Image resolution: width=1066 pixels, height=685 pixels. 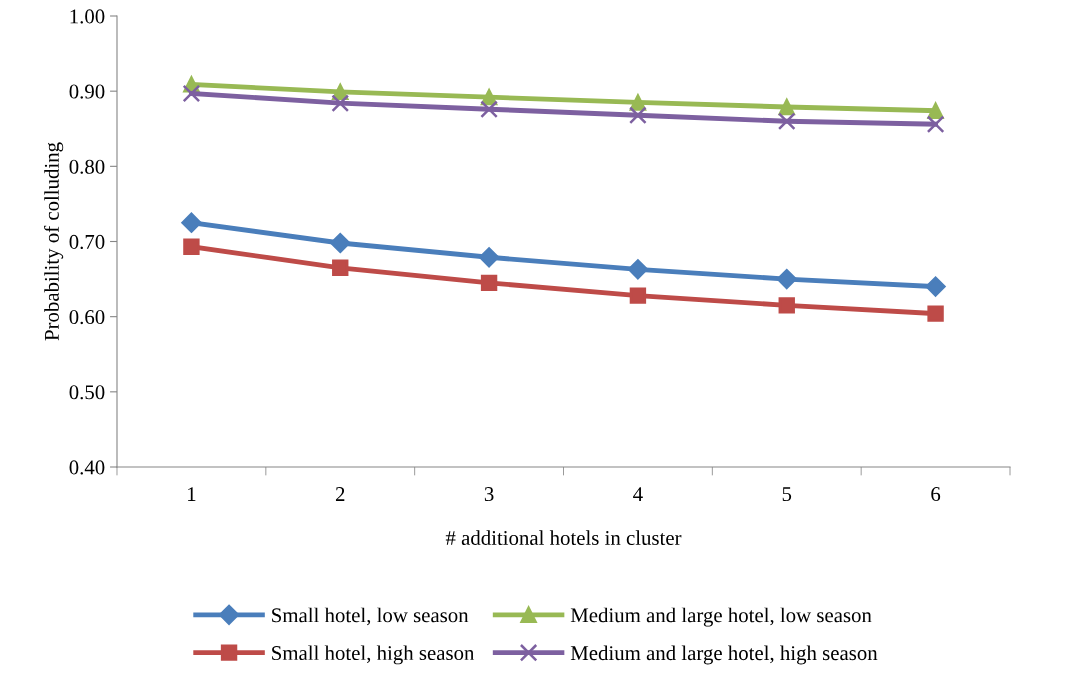 I want to click on y-tick-label: 0.40, so click(x=87, y=467).